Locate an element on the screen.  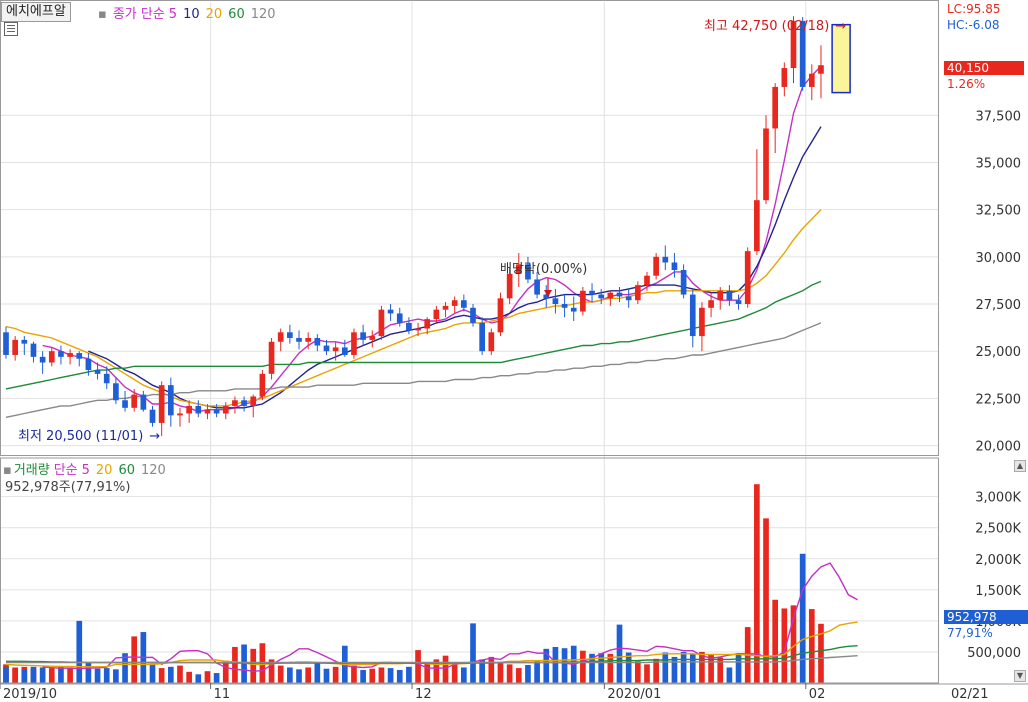
volume-summary: 952,978주(77,91%) is located at coordinates (68, 487).